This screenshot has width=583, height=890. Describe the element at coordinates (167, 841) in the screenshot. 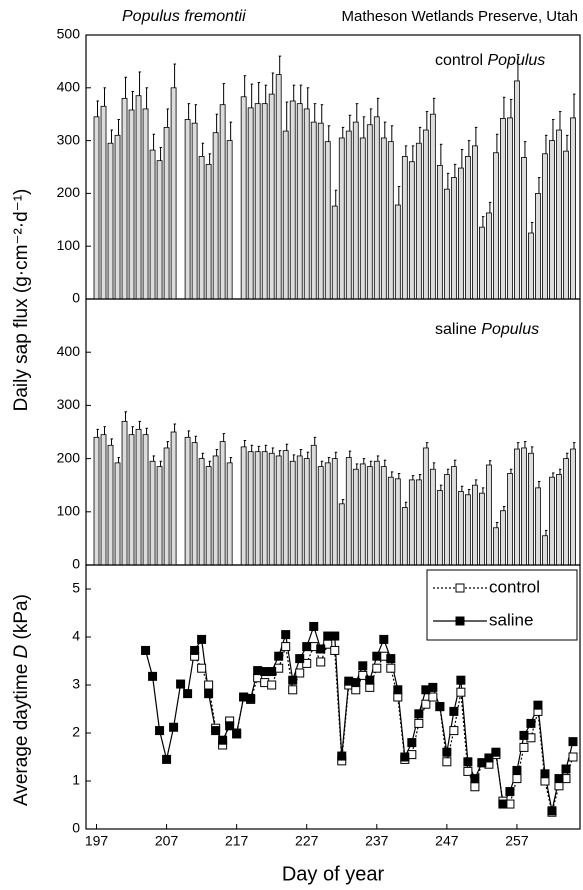

I see `x-tick-label: 207` at that location.